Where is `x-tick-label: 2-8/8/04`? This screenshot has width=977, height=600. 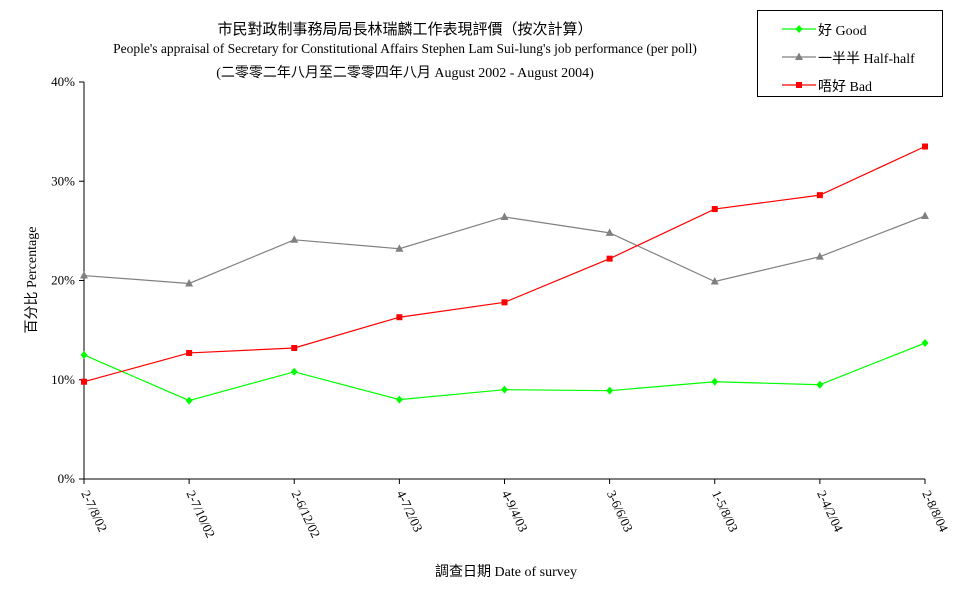 x-tick-label: 2-8/8/04 is located at coordinates (935, 511).